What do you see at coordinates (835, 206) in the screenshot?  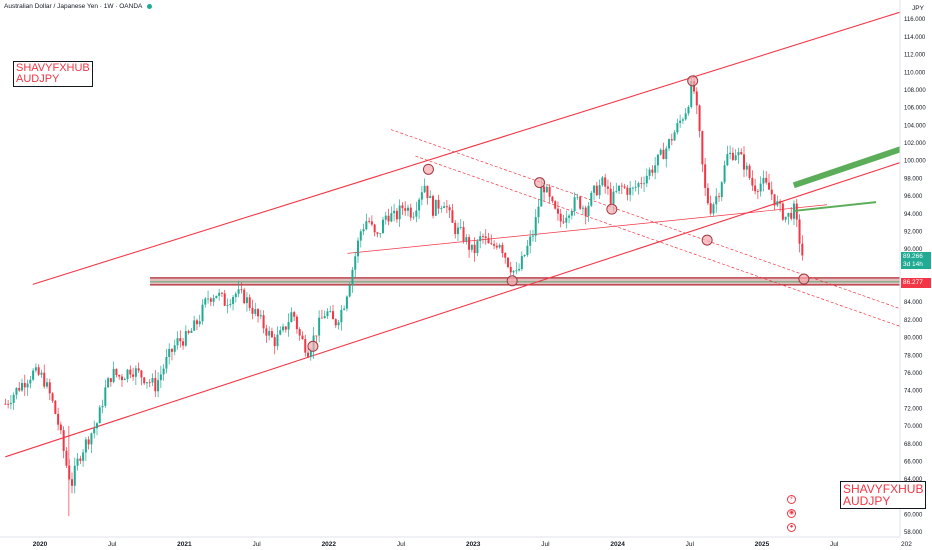 I see `projection-thin` at bounding box center [835, 206].